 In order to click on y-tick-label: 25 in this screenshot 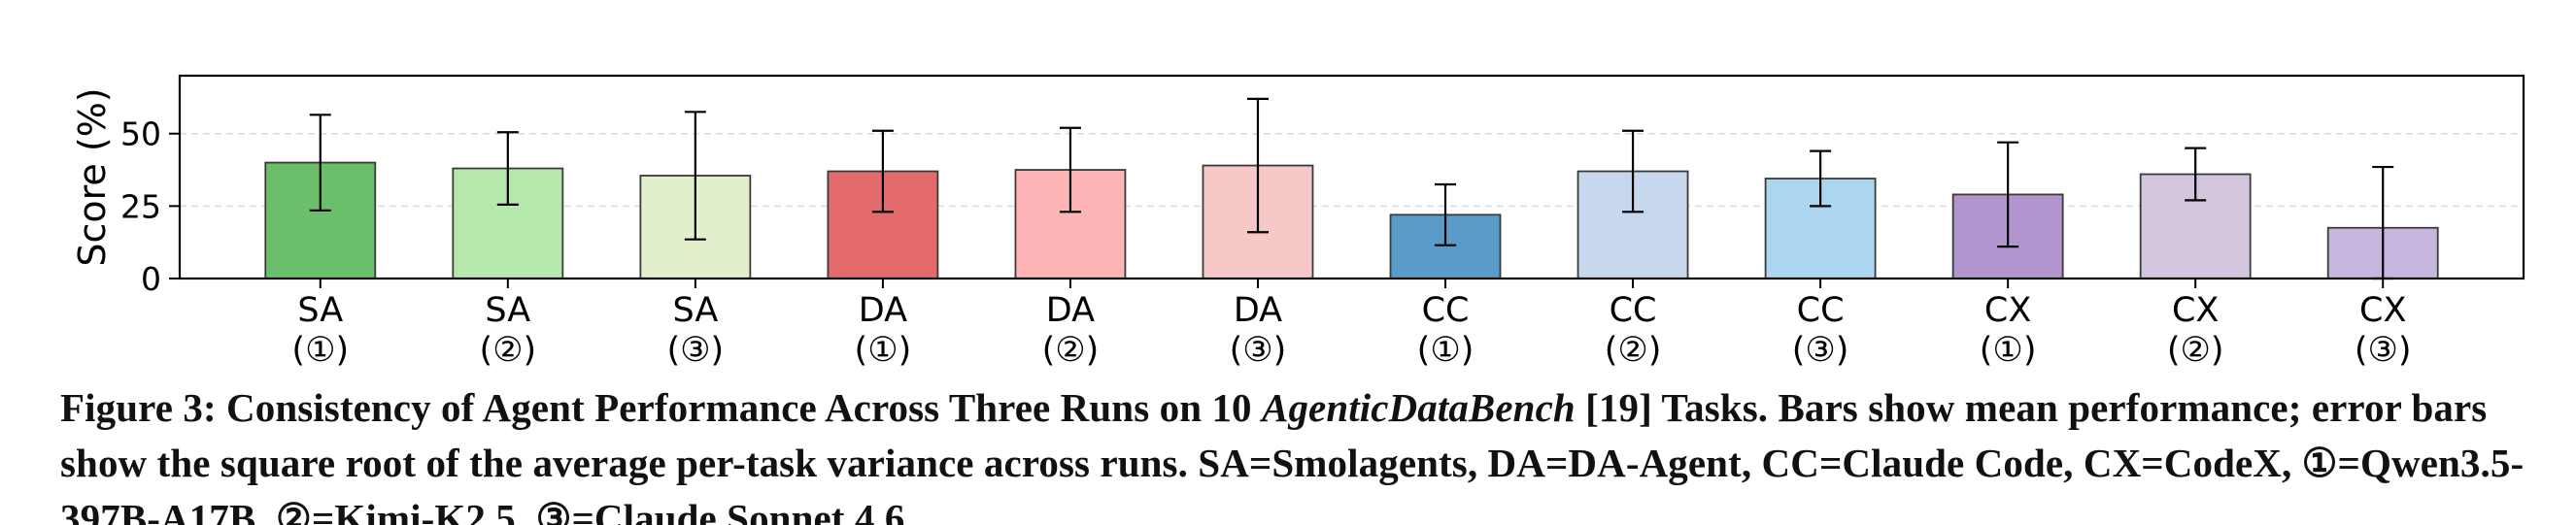, I will do `click(140, 206)`.